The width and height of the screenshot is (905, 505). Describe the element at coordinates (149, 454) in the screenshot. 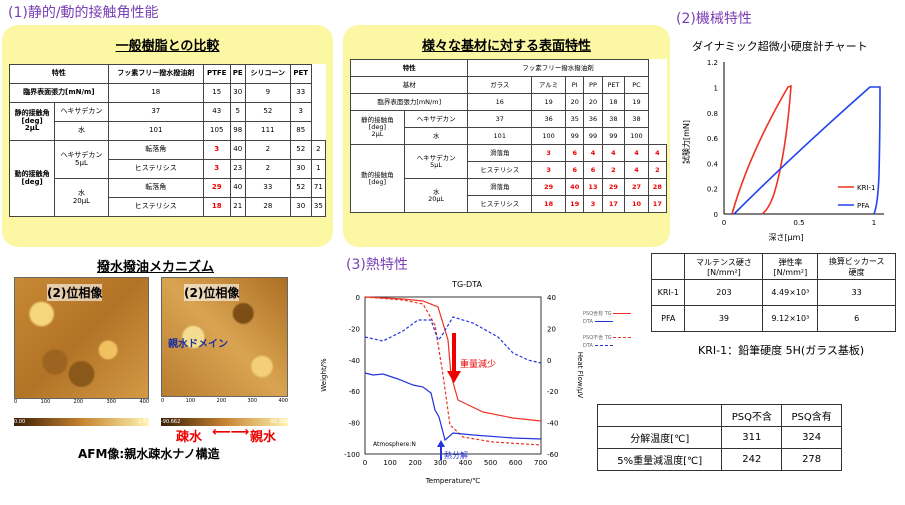

I see `afm-caption: AFM像:親水疎水ナノ構造` at that location.